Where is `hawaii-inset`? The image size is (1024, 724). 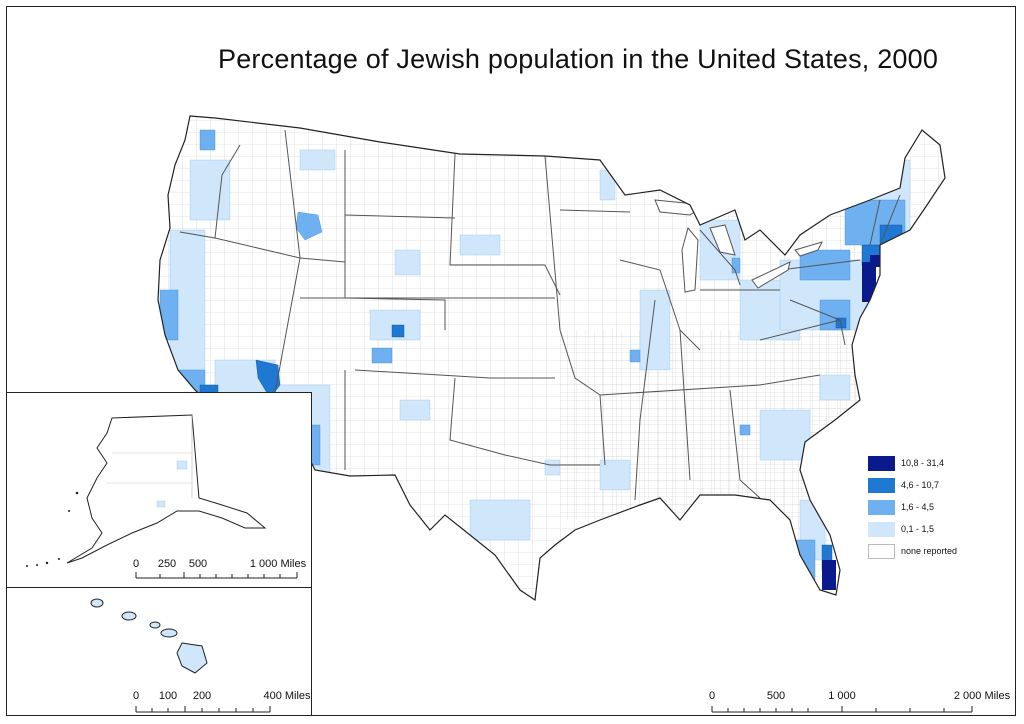
hawaii-inset is located at coordinates (159, 651).